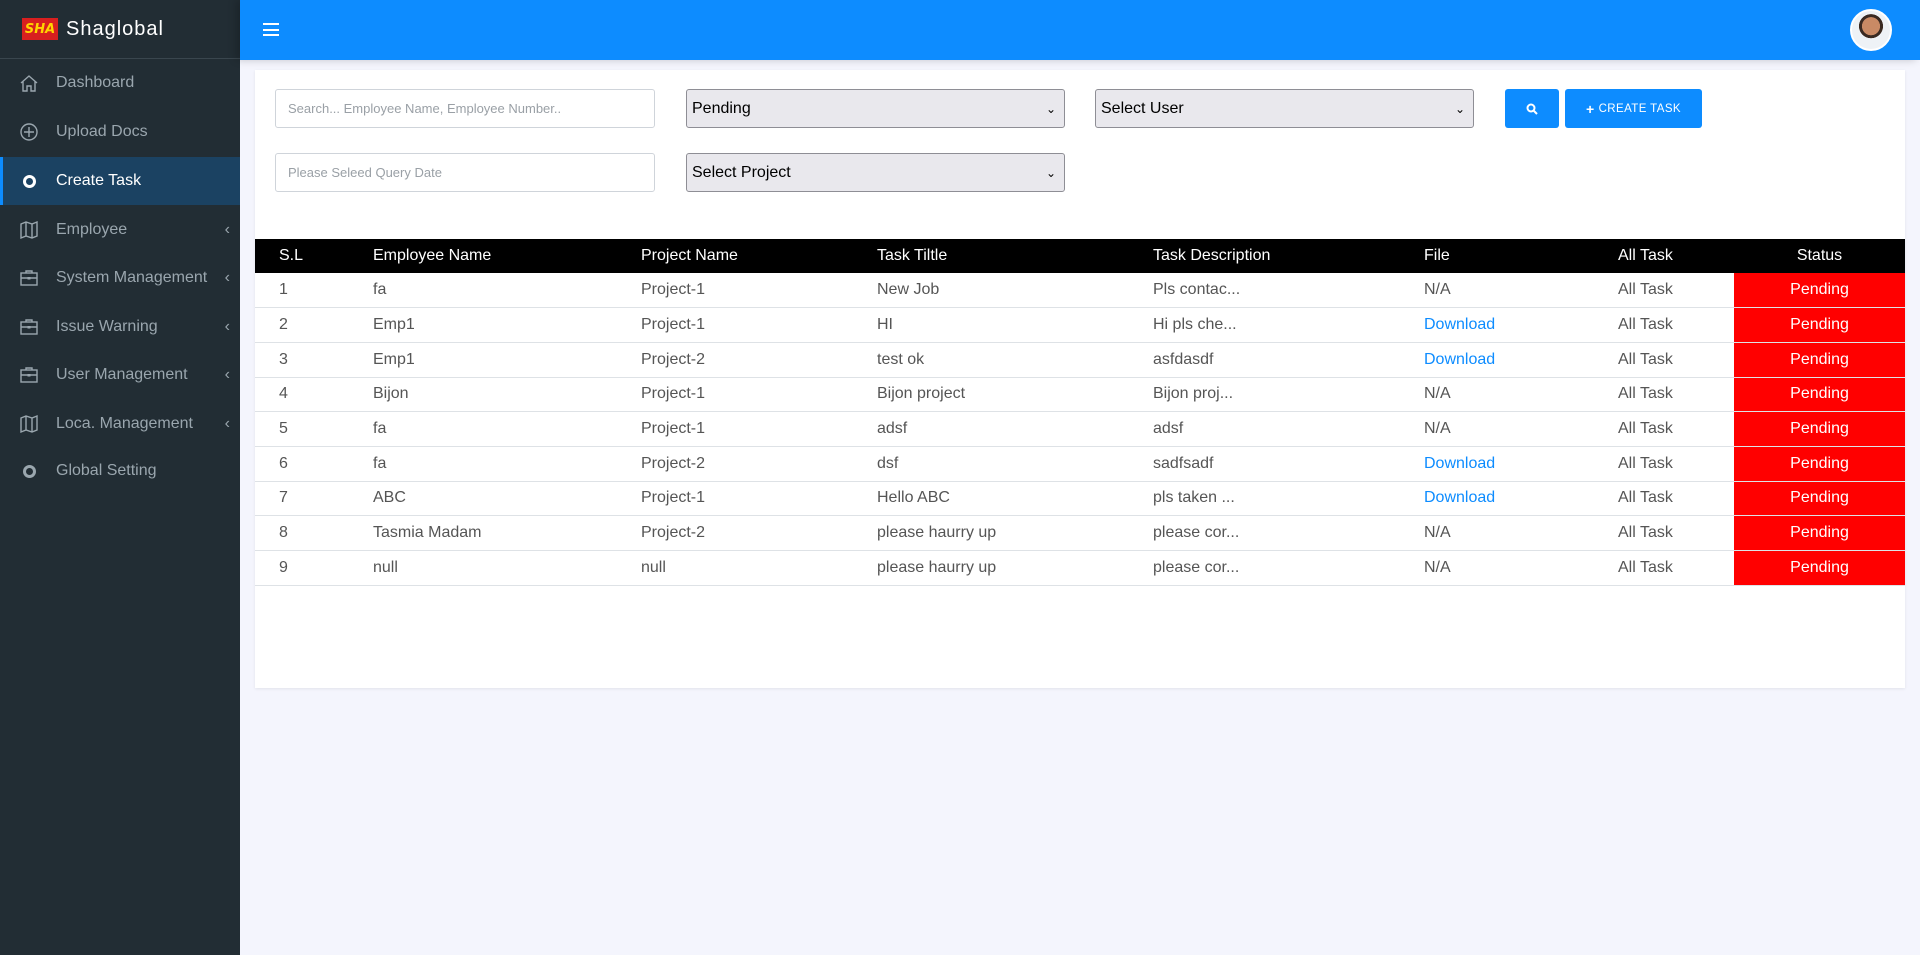 This screenshot has height=955, width=1920. I want to click on sidebar-item-user-management: User Management ‹, so click(120, 375).